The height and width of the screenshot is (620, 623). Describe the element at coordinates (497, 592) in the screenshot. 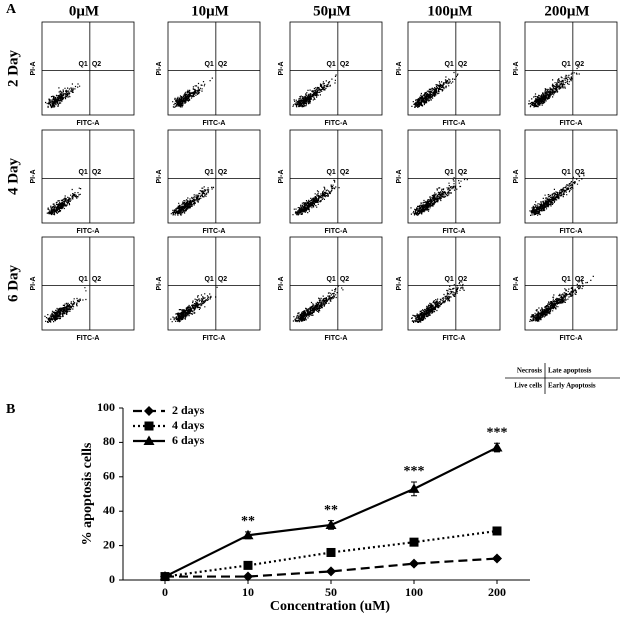

I see `x-tick-label: 200` at that location.